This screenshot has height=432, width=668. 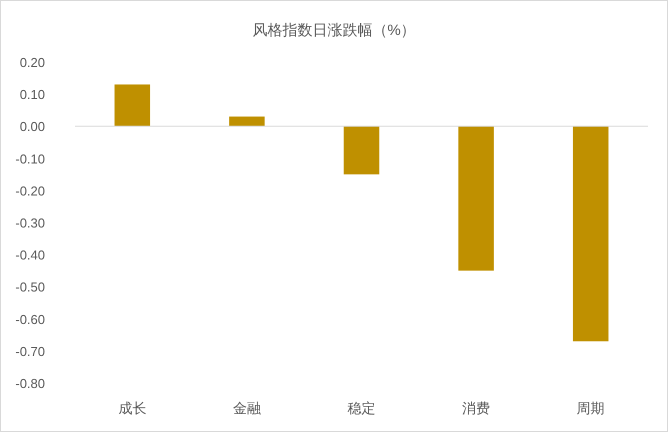 What do you see at coordinates (30, 255) in the screenshot?
I see `y-tick-label: -0.40` at bounding box center [30, 255].